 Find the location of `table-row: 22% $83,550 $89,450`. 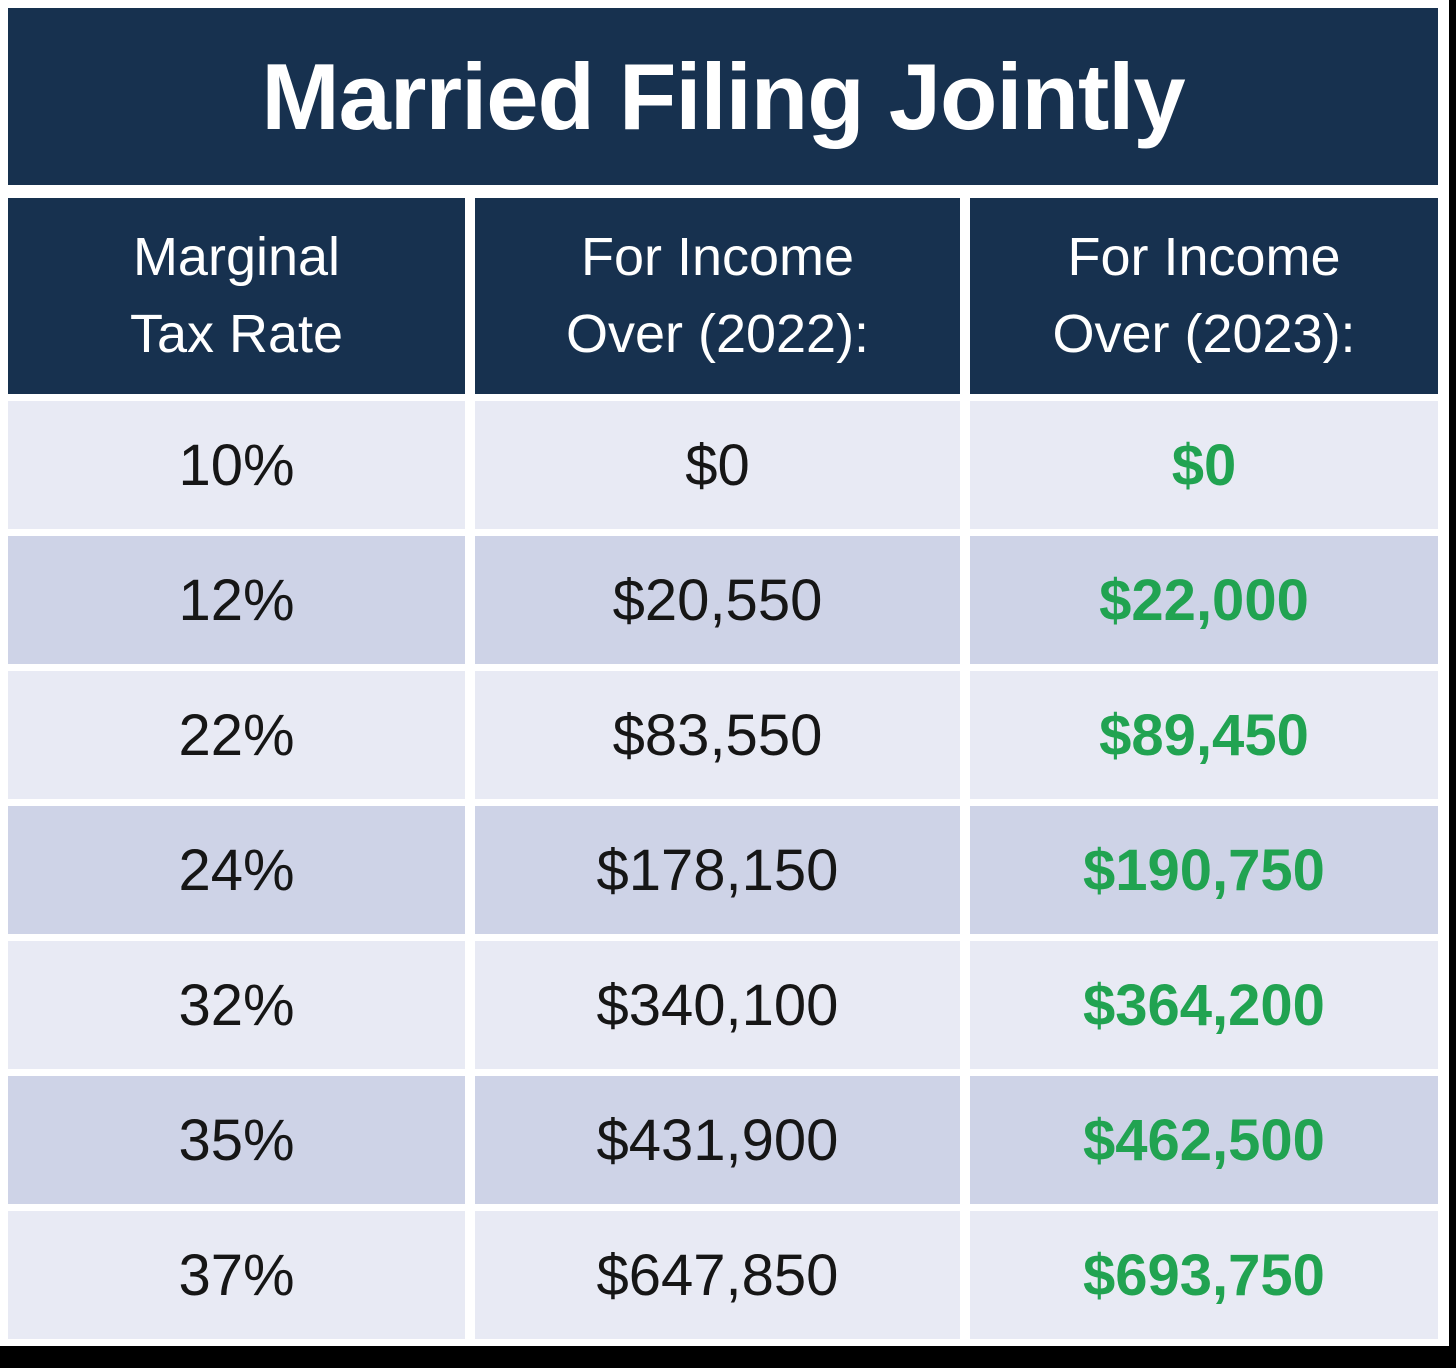

table-row: 22% $83,550 $89,450 is located at coordinates (723, 735).